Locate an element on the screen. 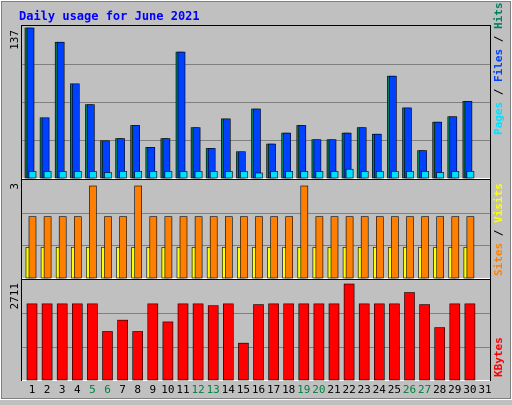 This screenshot has width=512, height=405. x-tick-label-day-2: 2 is located at coordinates (47, 389).